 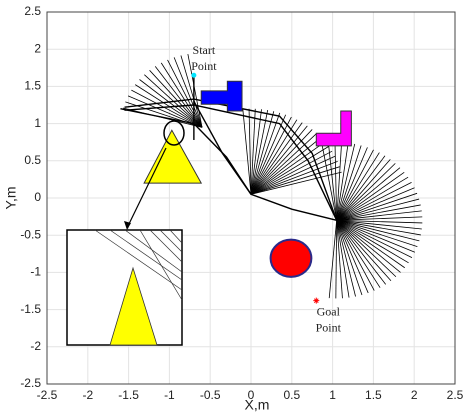 What do you see at coordinates (30, 234) in the screenshot?
I see `y-tick-label: -0.5` at bounding box center [30, 234].